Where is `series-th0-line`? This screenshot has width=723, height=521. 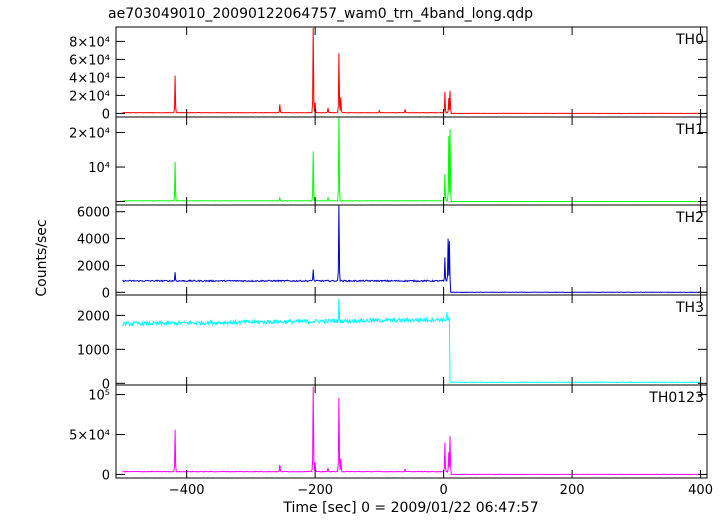
series-th0-line is located at coordinates (411, 71).